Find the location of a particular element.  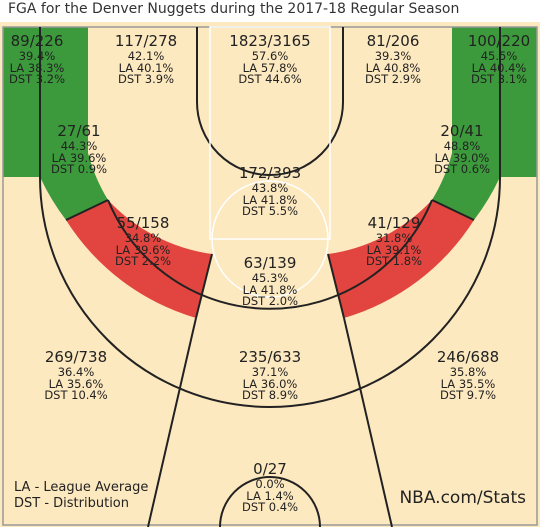

zone-label-left-baseline-mid: 27/61 44.3% LA 39.6% DST 0.9% is located at coordinates (79, 150).